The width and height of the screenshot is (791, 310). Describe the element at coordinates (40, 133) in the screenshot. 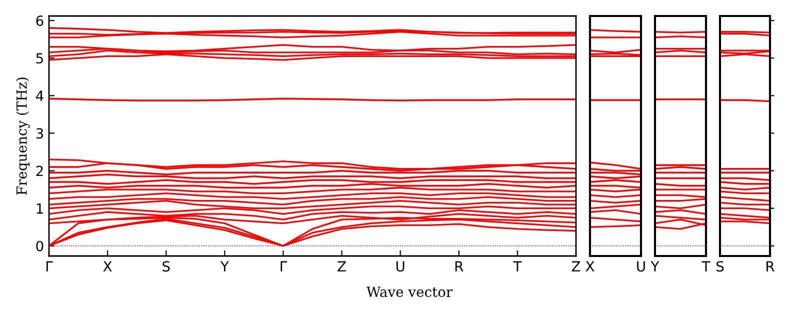

I see `y-tick-label: 3` at that location.